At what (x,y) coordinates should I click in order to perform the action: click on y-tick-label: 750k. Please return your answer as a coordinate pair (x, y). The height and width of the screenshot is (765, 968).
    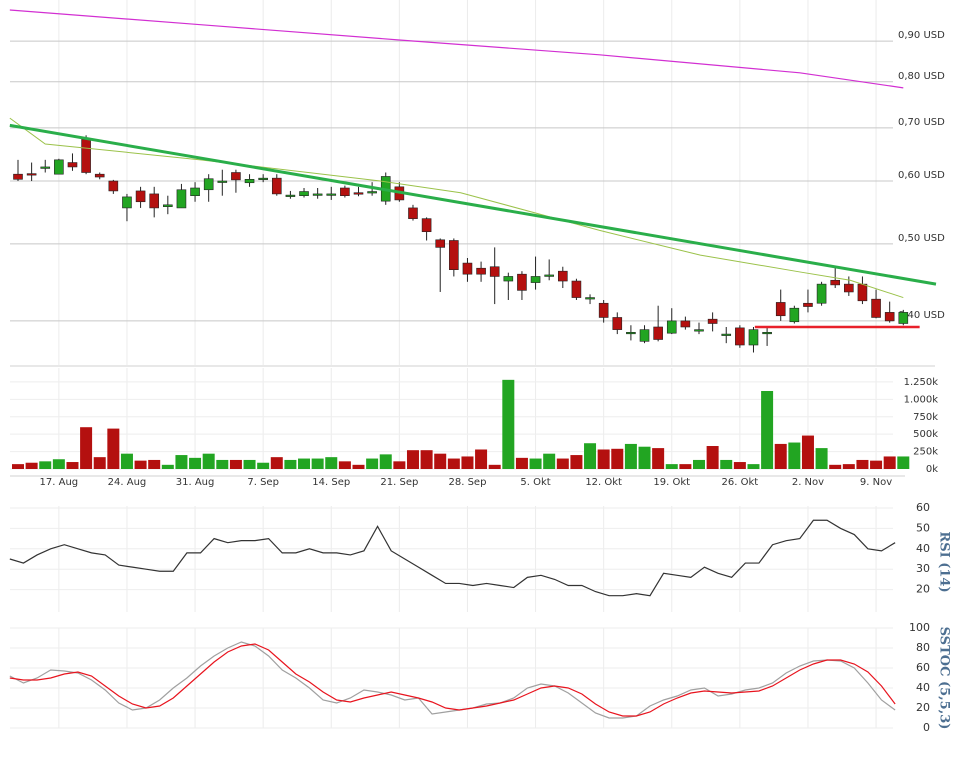
    Looking at the image, I should click on (925, 417).